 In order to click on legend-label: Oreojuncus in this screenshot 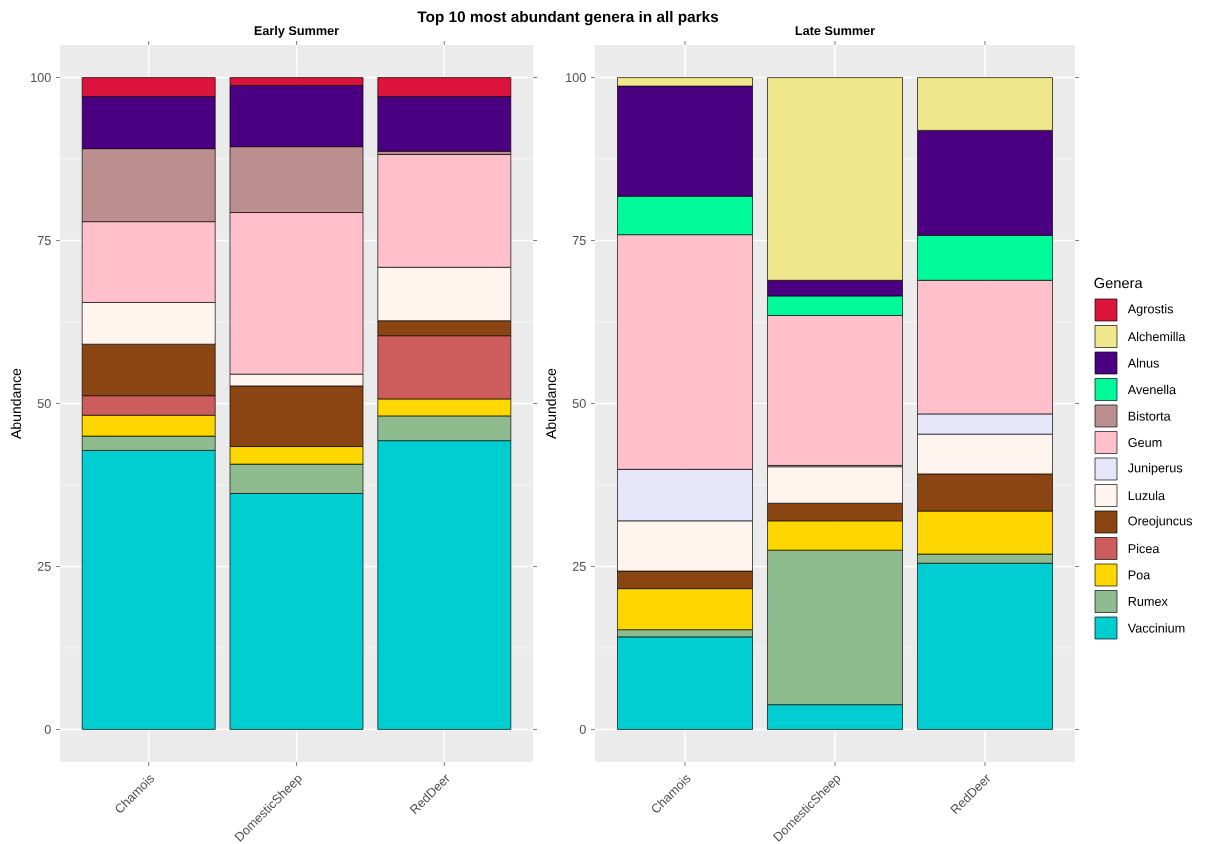, I will do `click(1160, 522)`.